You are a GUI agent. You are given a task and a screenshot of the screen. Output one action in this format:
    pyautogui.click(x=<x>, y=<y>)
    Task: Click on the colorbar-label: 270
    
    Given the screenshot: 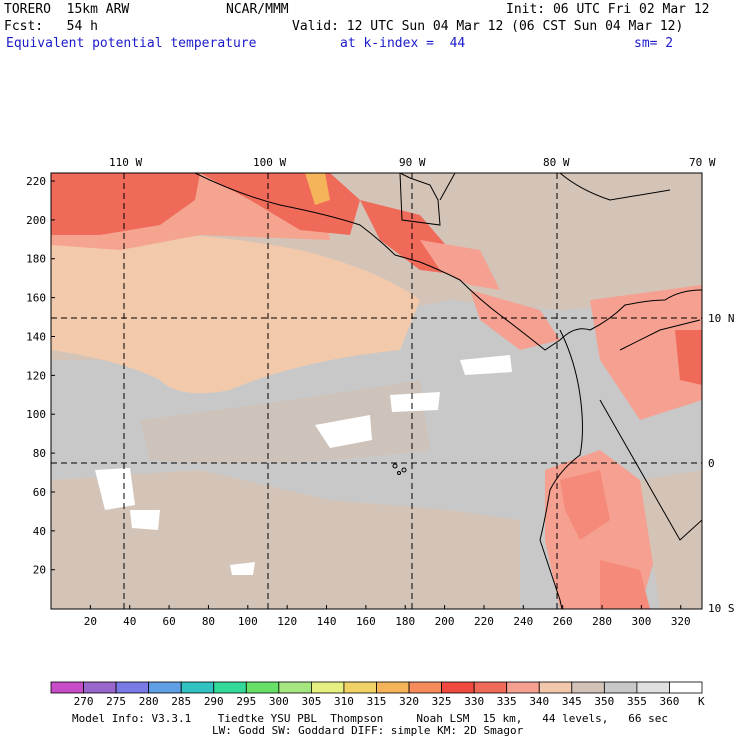 What is the action you would take?
    pyautogui.click(x=84, y=701)
    